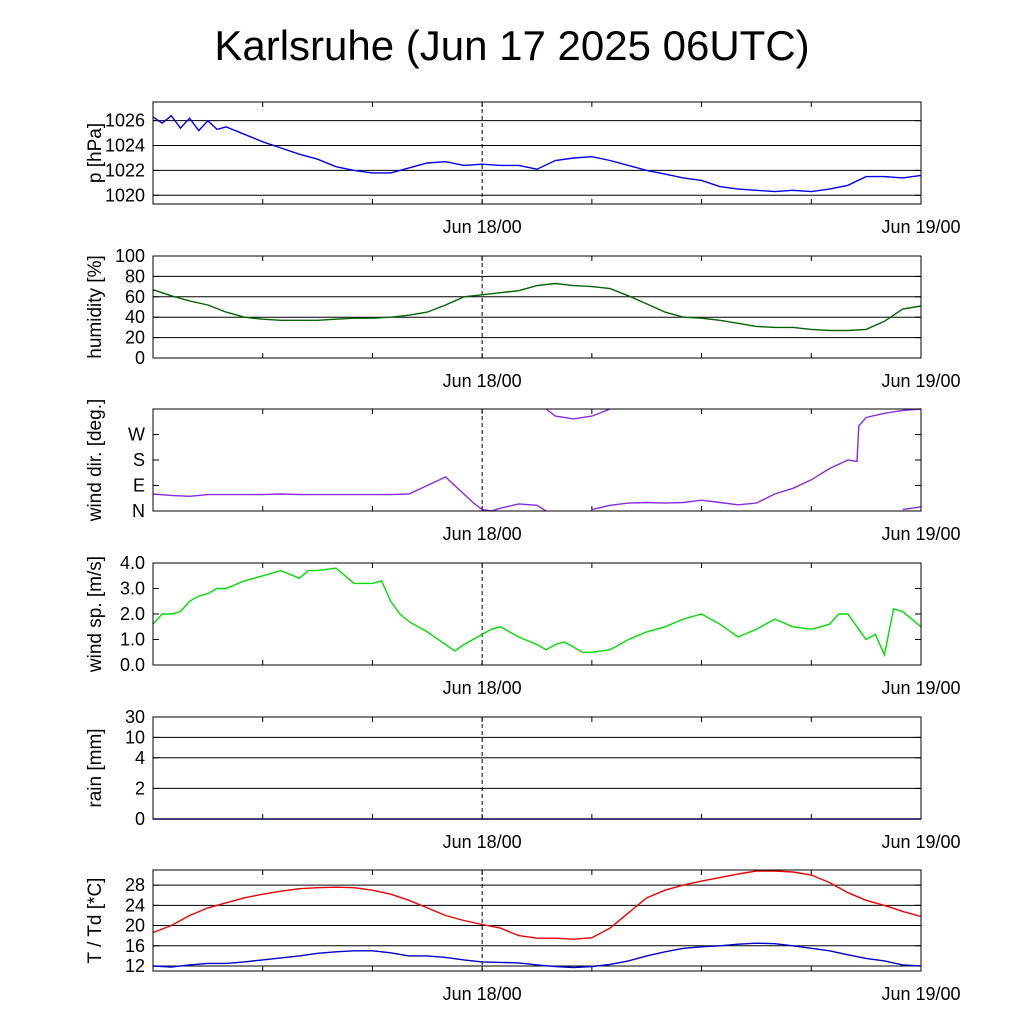 The image size is (1024, 1024). Describe the element at coordinates (132, 614) in the screenshot. I see `y-tick-label: 2.0` at that location.